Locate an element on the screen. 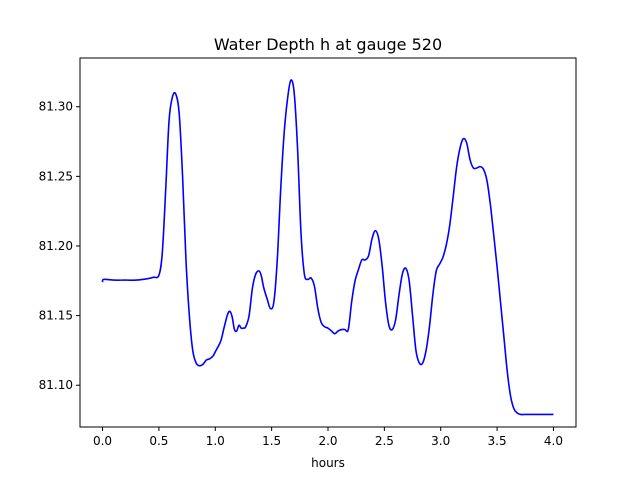  x-axis-ticks: 0.0 0.5 1.0 1.5 2.0 2.5 3.0 3.5 4.0 is located at coordinates (328, 437).